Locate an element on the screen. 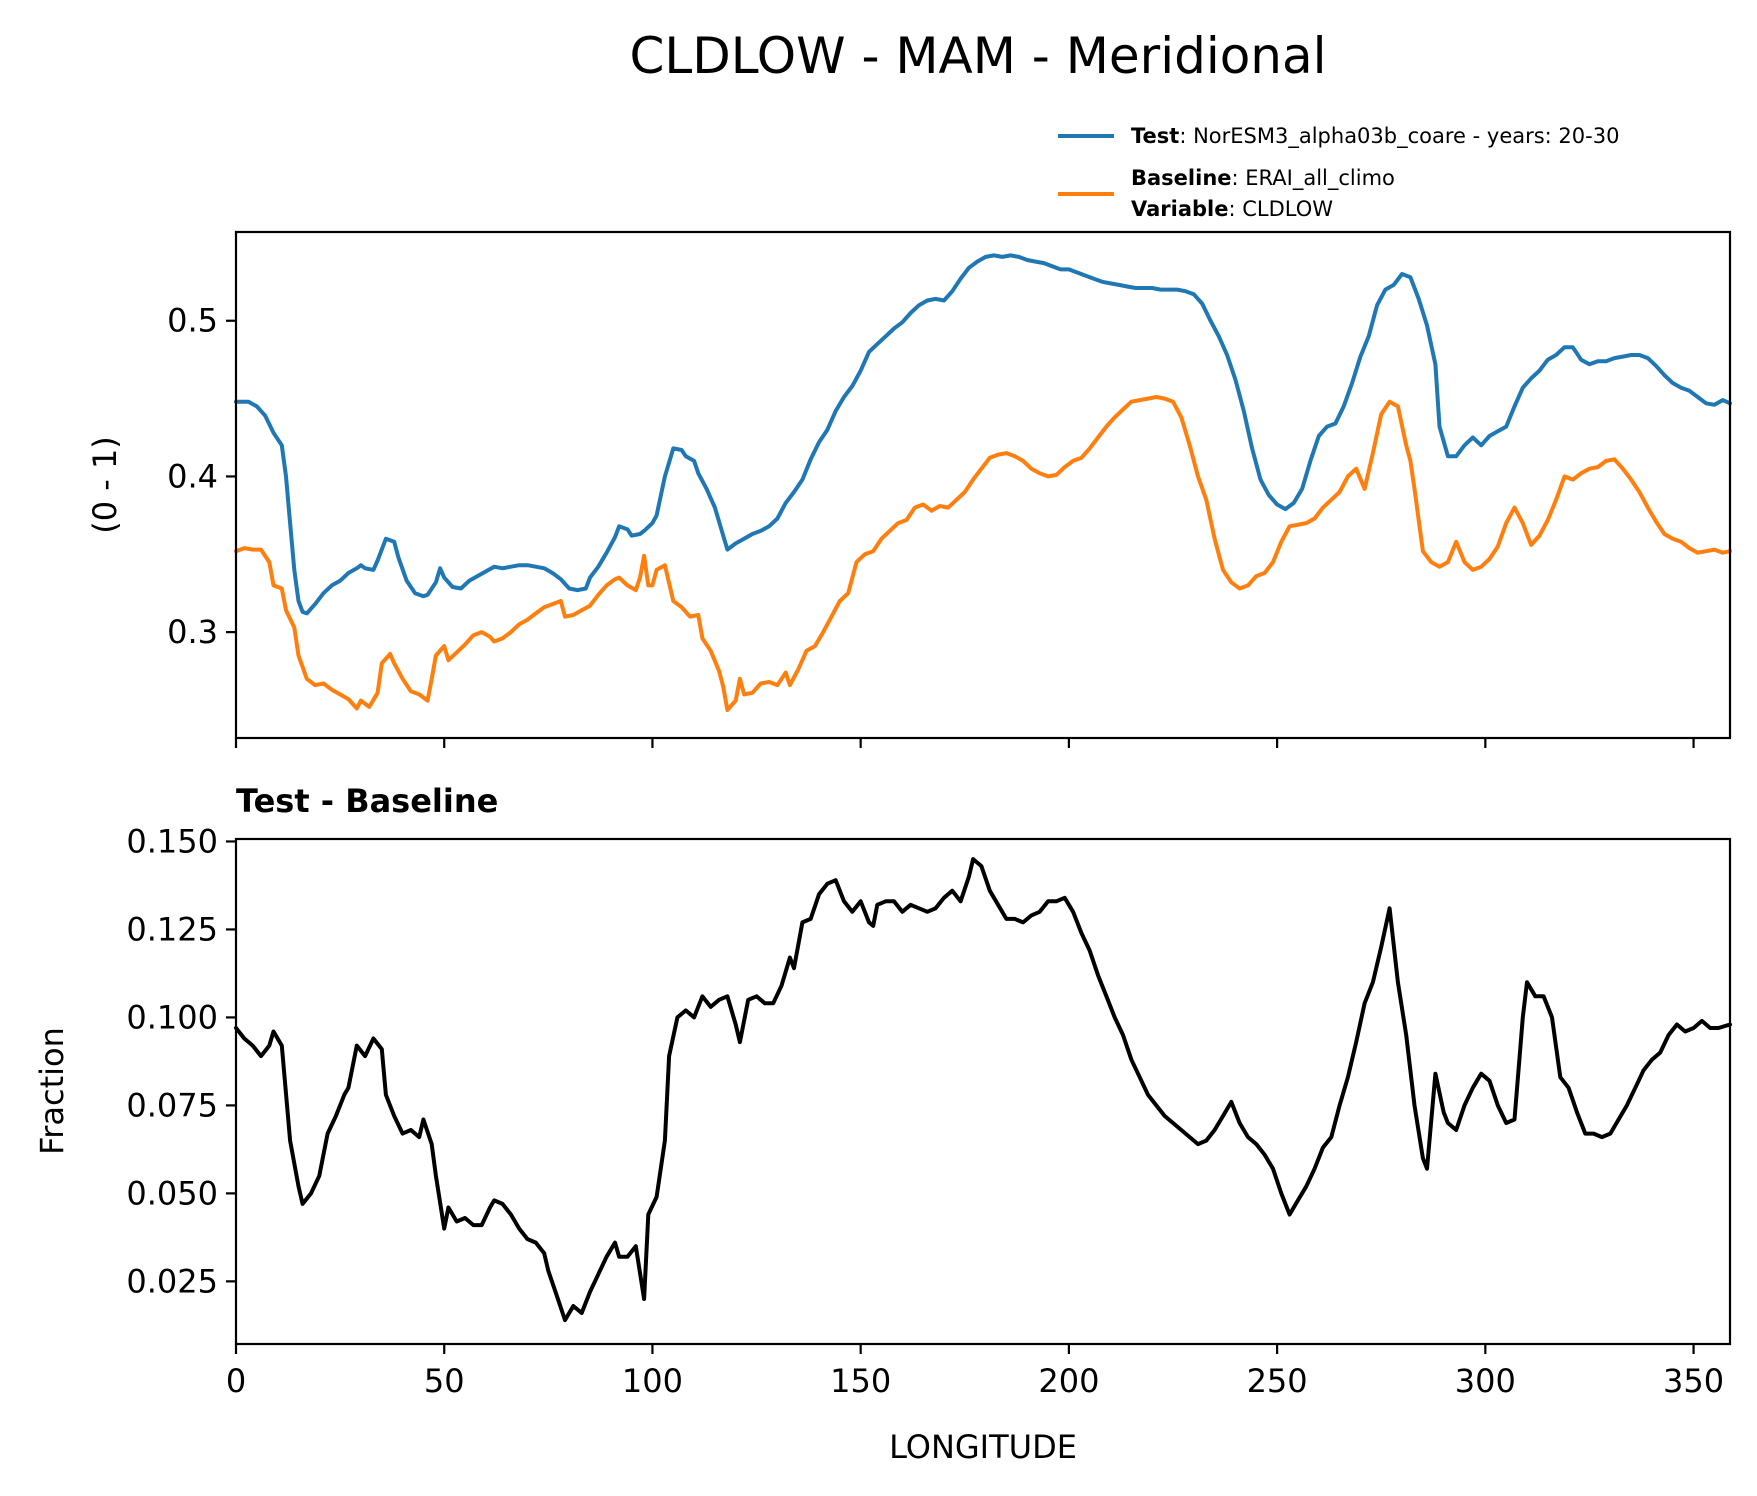  bottom-xtick-label: 200 is located at coordinates (1068, 1381).